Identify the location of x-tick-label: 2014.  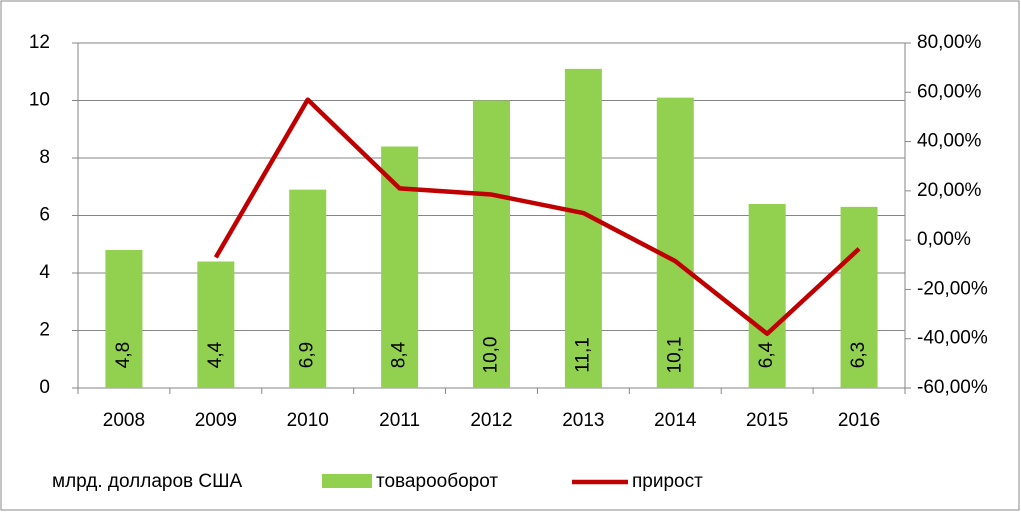
(675, 420).